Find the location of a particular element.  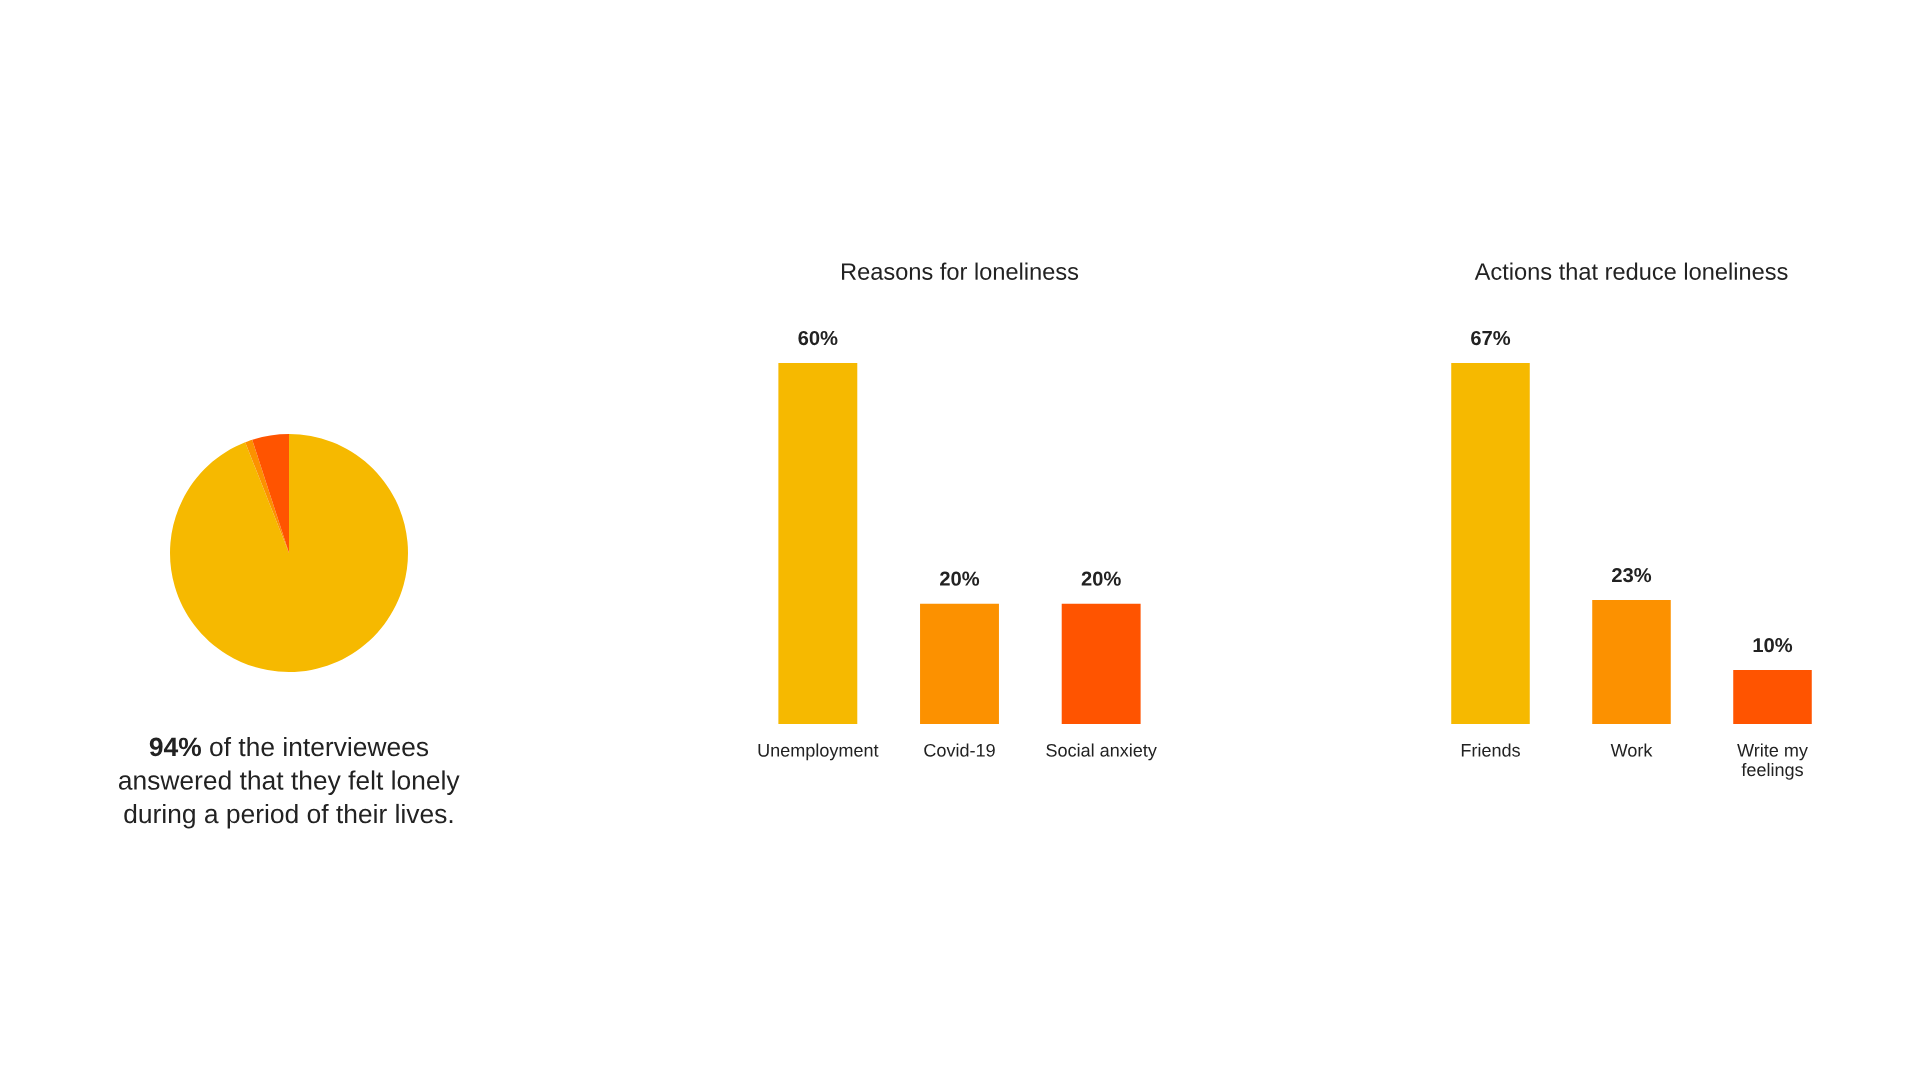

data-label: 23% is located at coordinates (1632, 575).